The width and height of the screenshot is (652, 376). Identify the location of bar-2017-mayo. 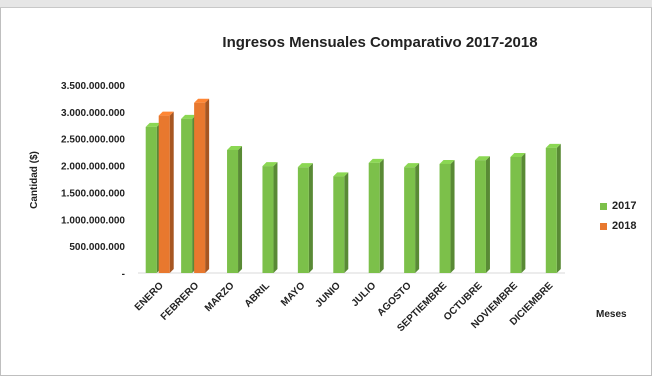
(305, 218).